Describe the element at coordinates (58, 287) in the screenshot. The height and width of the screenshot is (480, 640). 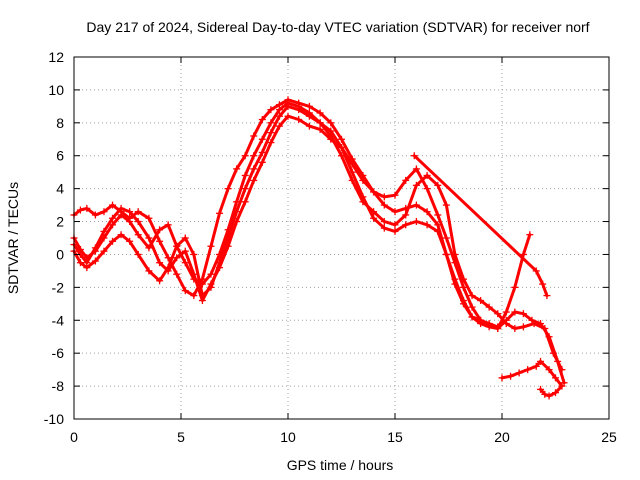
I see `y-tick-label: -2` at that location.